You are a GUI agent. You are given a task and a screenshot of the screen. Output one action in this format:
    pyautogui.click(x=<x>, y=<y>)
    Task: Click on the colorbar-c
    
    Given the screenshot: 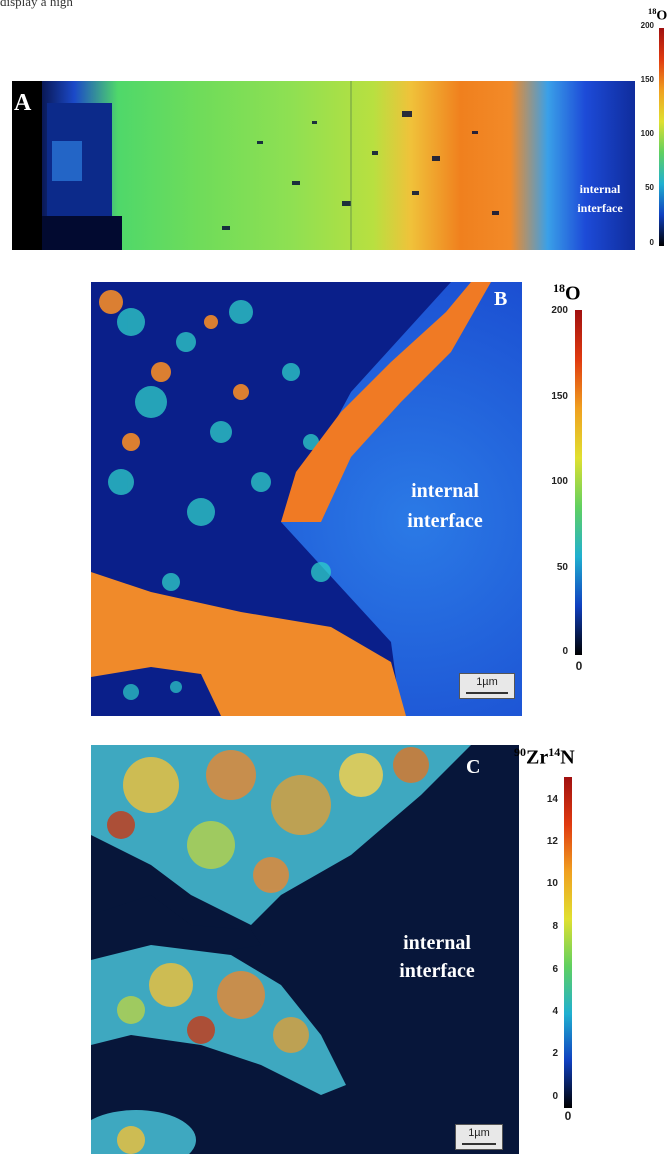 What is the action you would take?
    pyautogui.click(x=568, y=942)
    